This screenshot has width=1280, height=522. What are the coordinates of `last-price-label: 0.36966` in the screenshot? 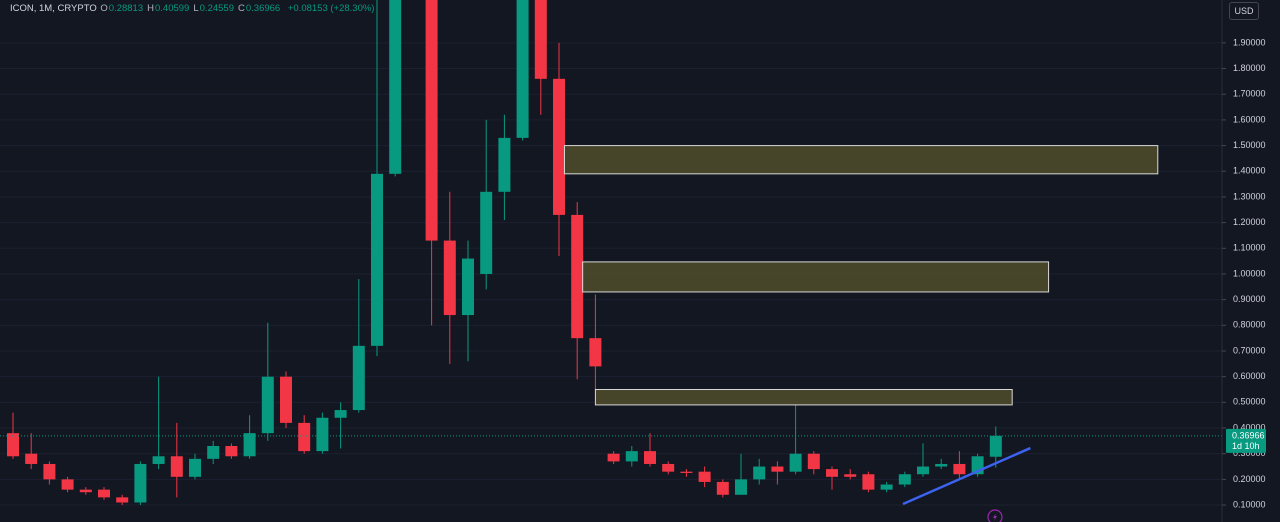 It's located at (1248, 436).